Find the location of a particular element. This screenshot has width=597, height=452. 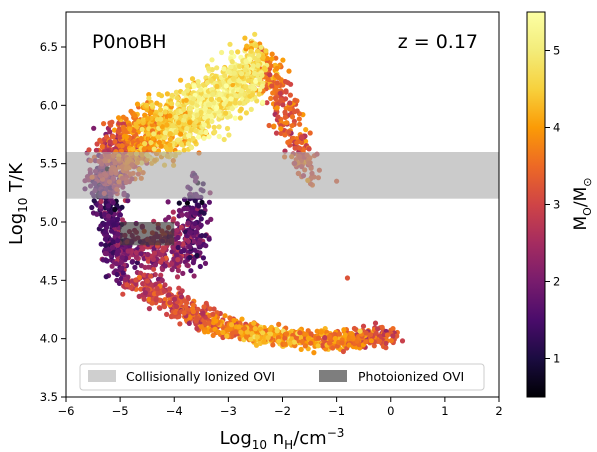

legend-swatch-photoionized is located at coordinates (333, 376).